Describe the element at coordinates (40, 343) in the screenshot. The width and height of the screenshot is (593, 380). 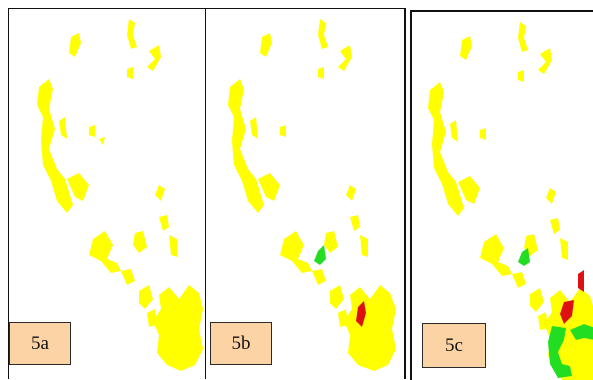
I see `panel-label-5a: 5a` at that location.